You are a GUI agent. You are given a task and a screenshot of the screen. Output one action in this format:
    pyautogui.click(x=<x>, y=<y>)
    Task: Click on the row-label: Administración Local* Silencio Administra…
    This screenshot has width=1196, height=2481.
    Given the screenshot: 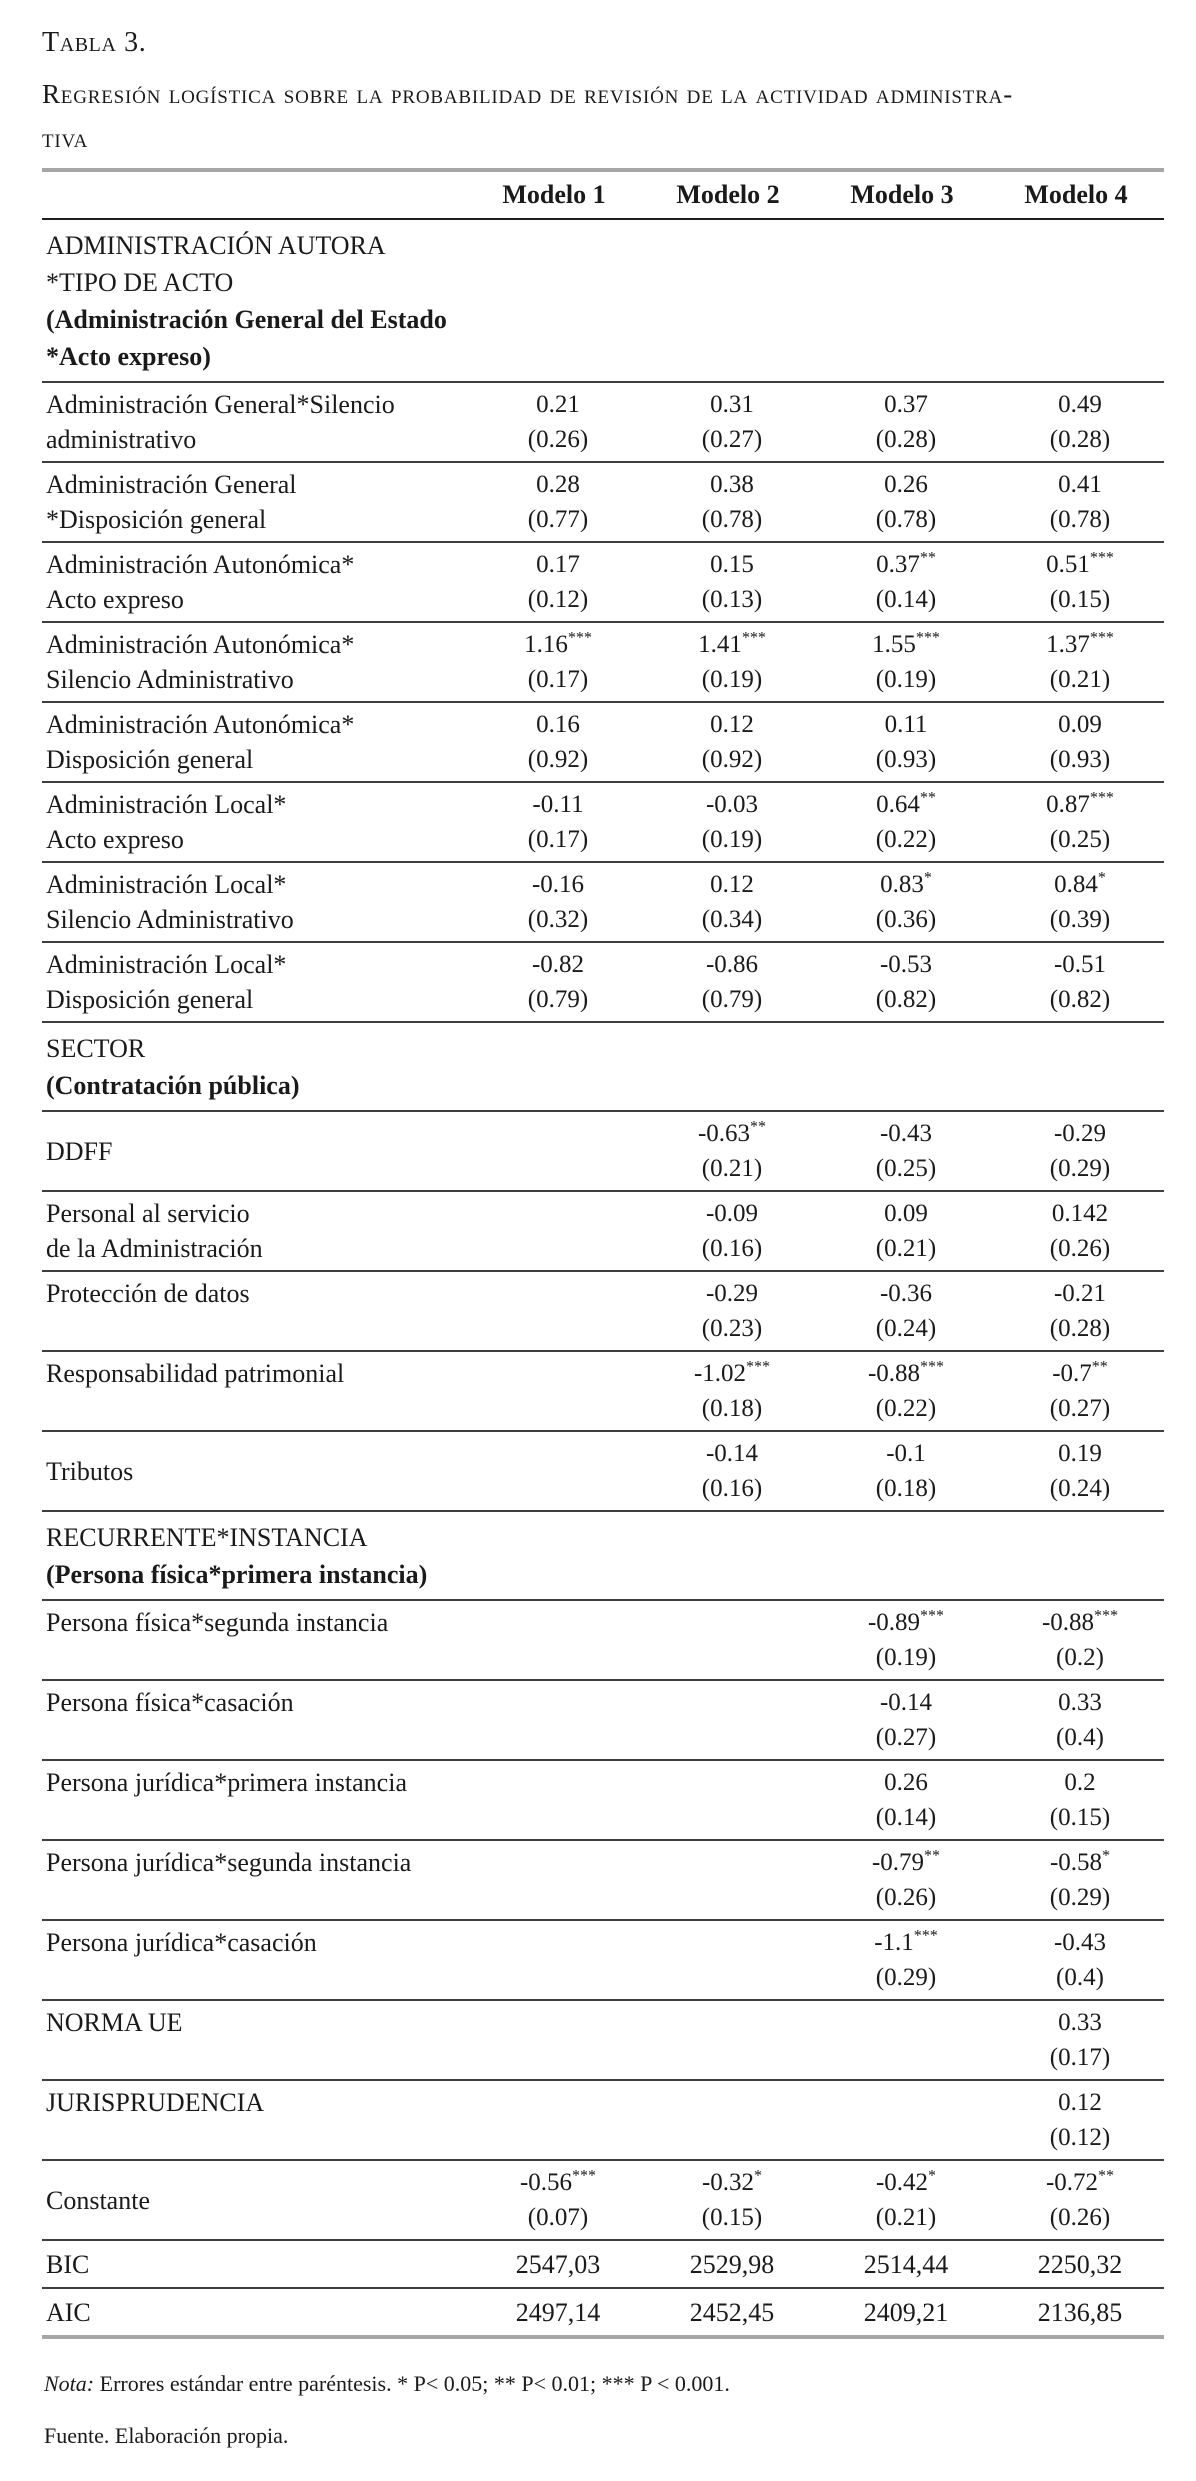 What is the action you would take?
    pyautogui.click(x=170, y=902)
    